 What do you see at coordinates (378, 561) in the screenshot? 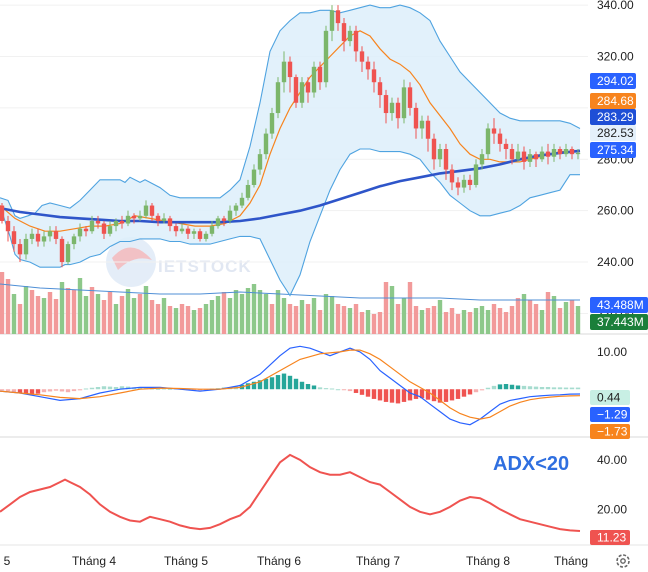
I see `x-tick-label: Tháng 7` at bounding box center [378, 561].